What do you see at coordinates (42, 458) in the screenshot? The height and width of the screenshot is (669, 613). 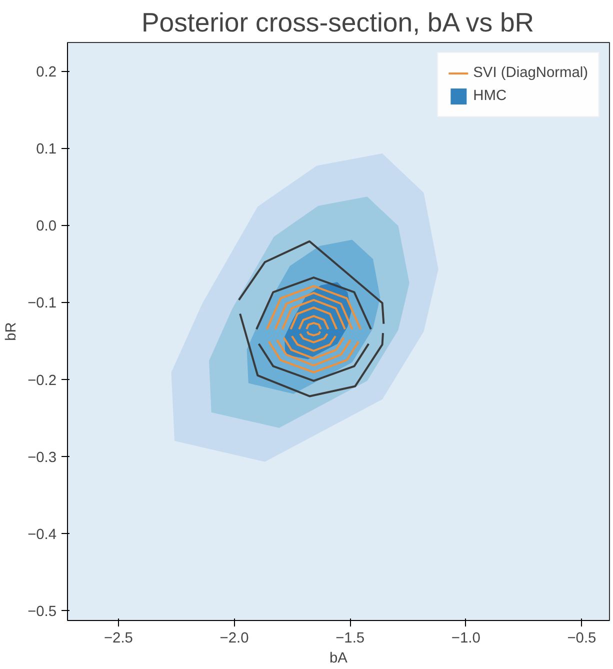 I see `y-tick-label: −0.3` at bounding box center [42, 458].